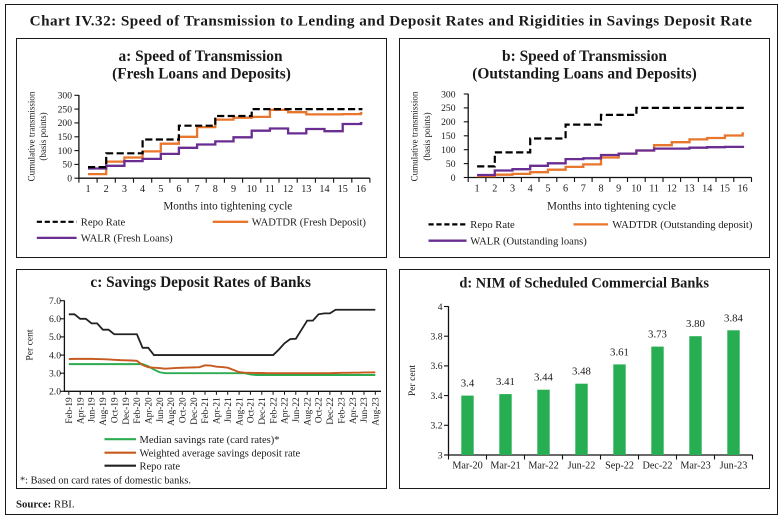 This screenshot has height=521, width=784. Describe the element at coordinates (233, 189) in the screenshot. I see `svg-text: 9` at that location.